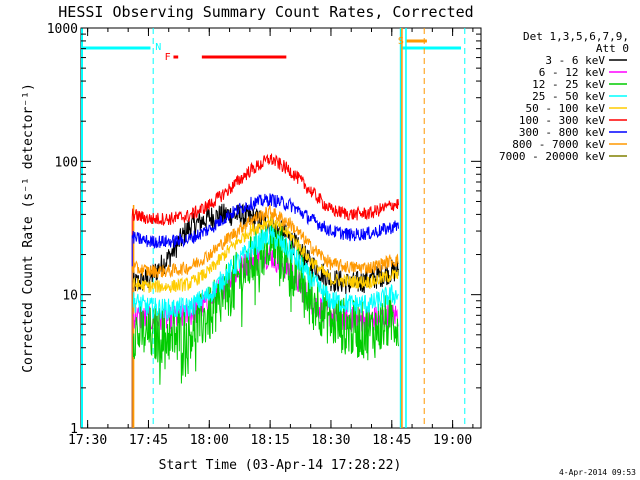 Image resolution: width=640 pixels, height=480 pixels. What do you see at coordinates (568, 96) in the screenshot?
I see `legend-label: 25 - 50 keV` at bounding box center [568, 96].